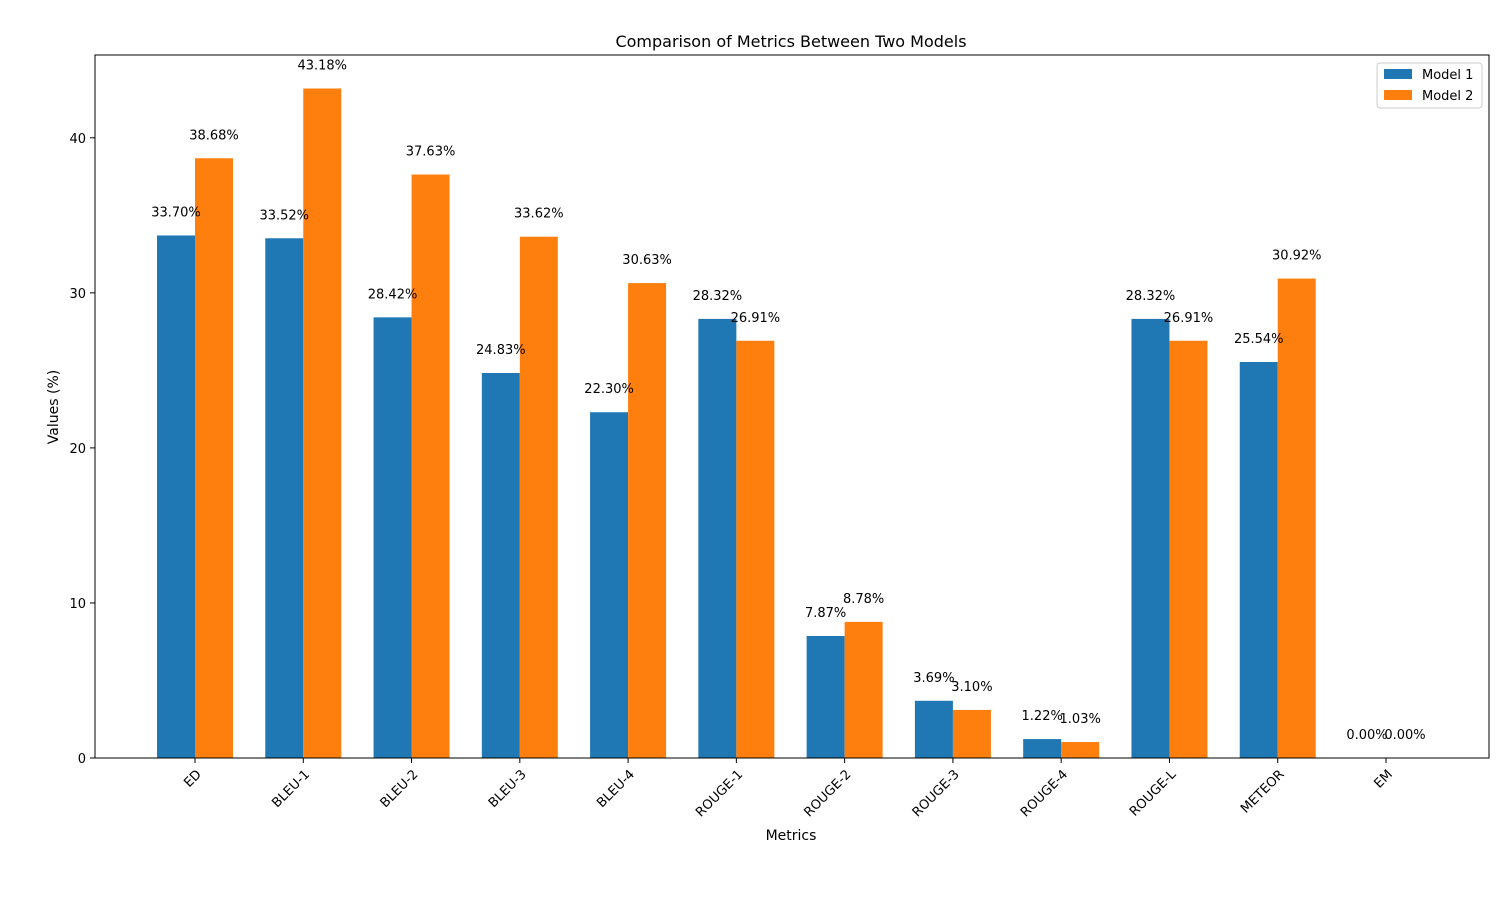  What do you see at coordinates (214, 458) in the screenshot?
I see `bar-model-2-ed` at bounding box center [214, 458].